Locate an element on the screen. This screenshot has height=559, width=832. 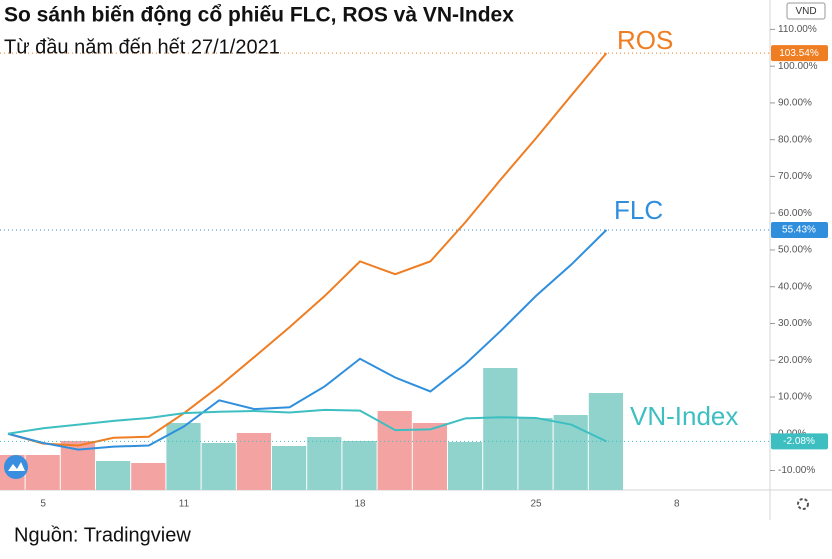
settings-icon is located at coordinates (803, 504).